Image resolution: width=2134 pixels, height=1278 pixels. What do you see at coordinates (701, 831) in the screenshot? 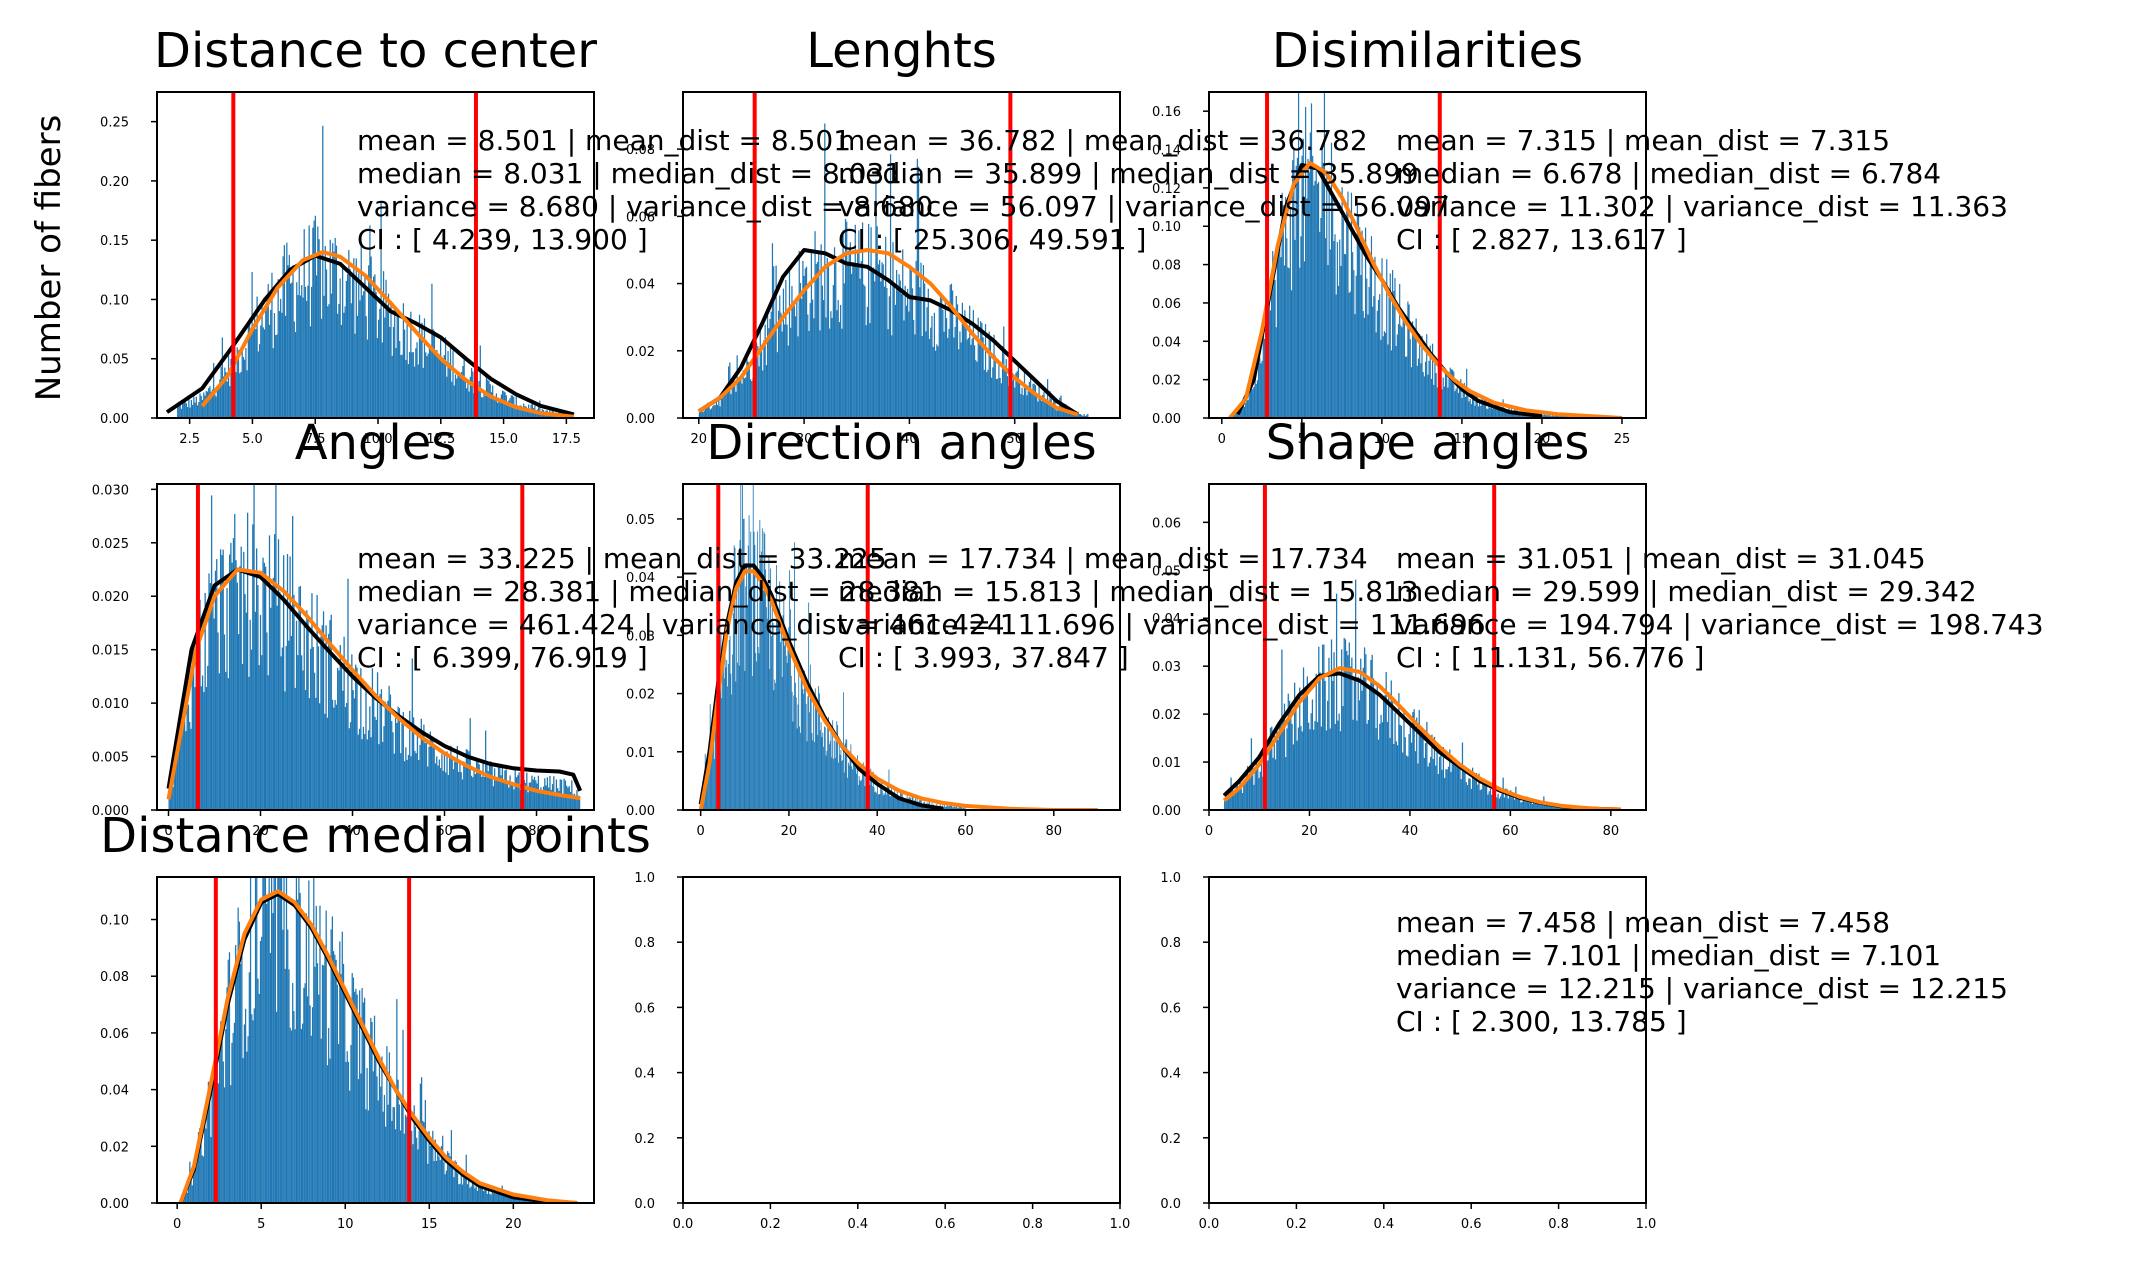
I see `x-tick-label: 0` at bounding box center [701, 831].